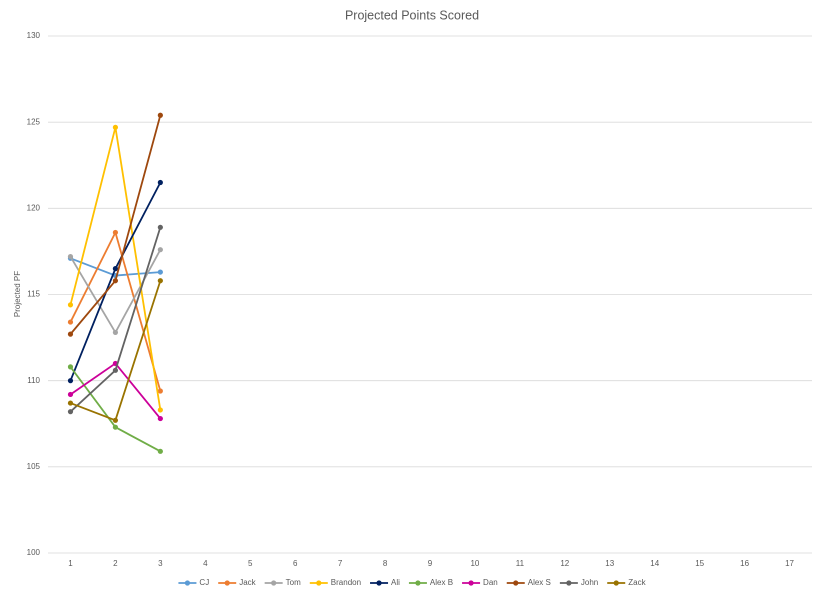 The height and width of the screenshot is (598, 824). I want to click on chart-title: Projected Points Scored, so click(412, 15).